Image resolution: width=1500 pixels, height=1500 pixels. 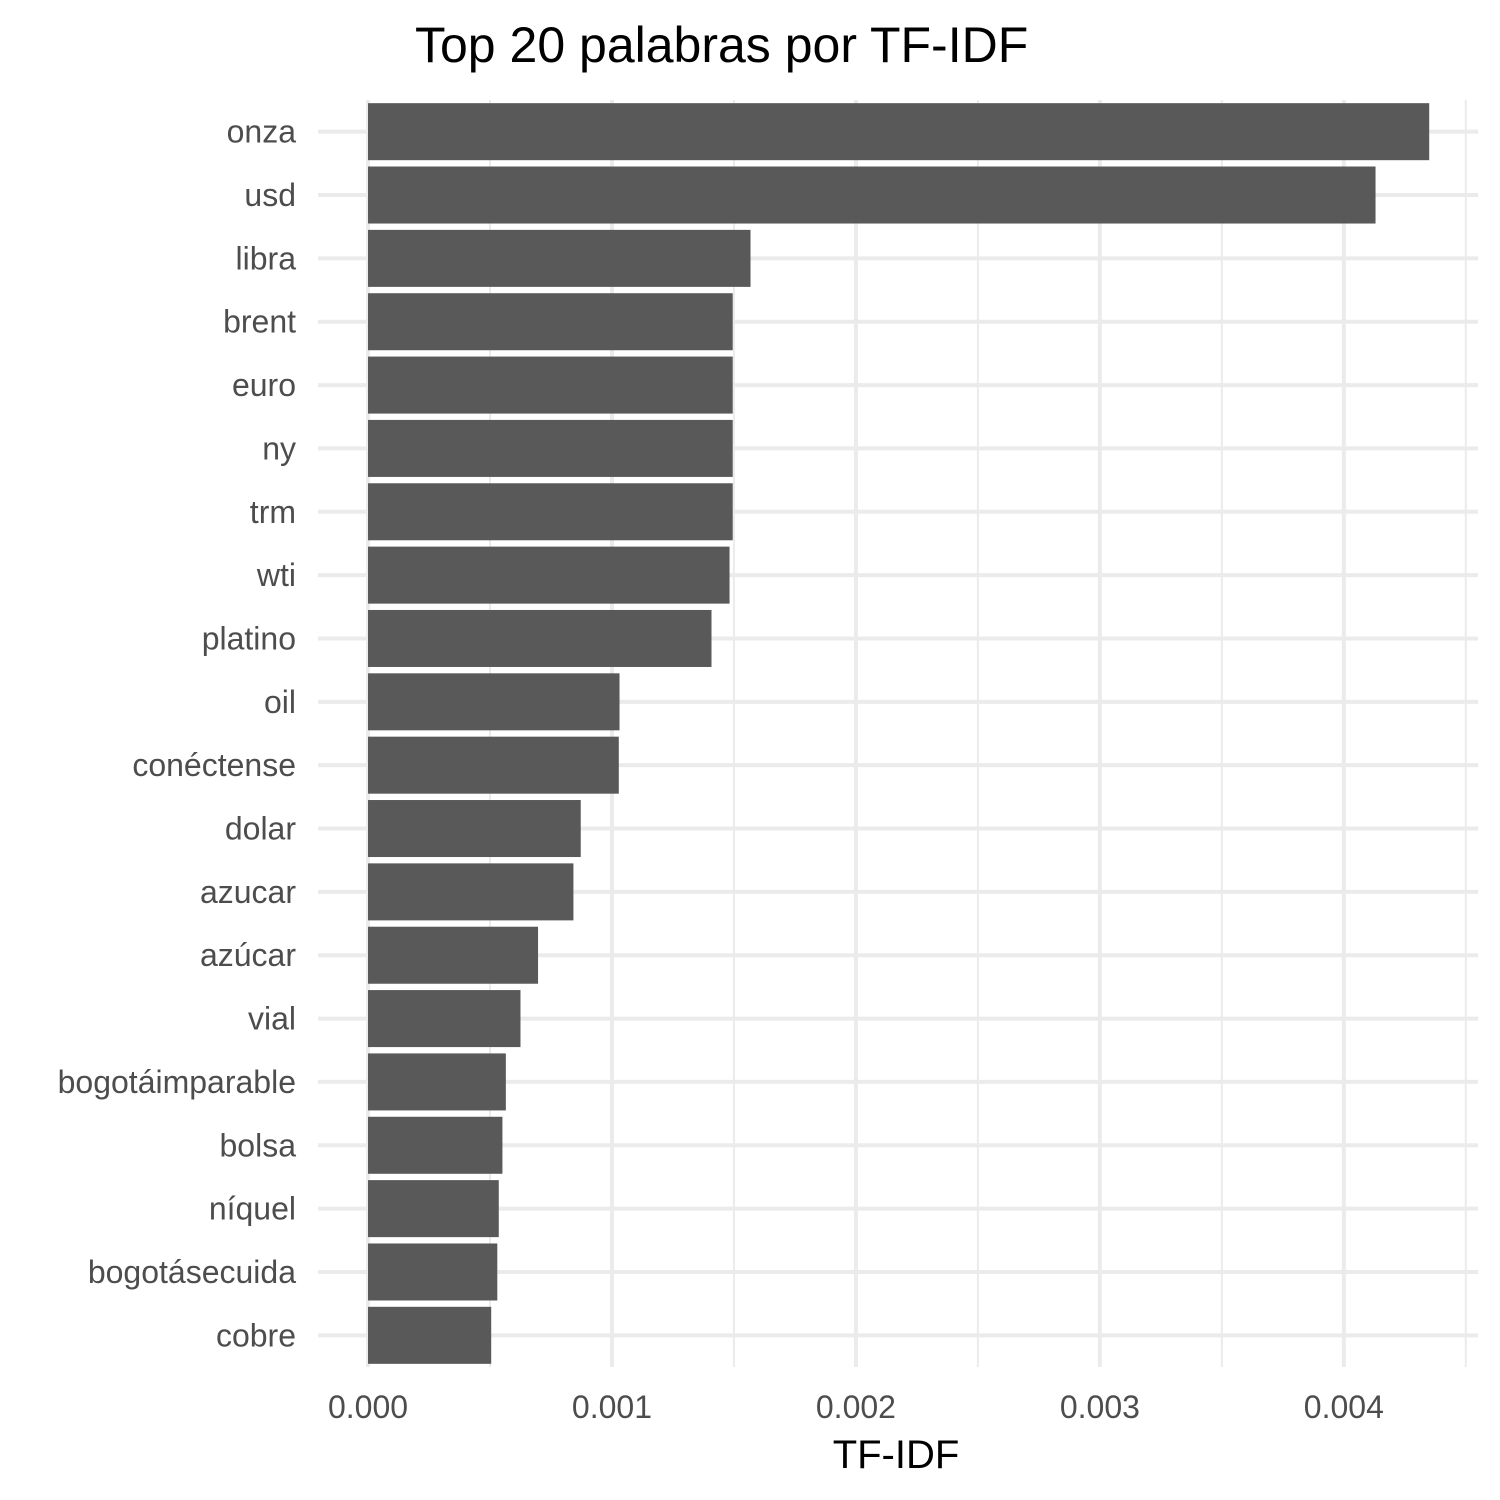 What do you see at coordinates (453, 955) in the screenshot?
I see `bar-azúcar` at bounding box center [453, 955].